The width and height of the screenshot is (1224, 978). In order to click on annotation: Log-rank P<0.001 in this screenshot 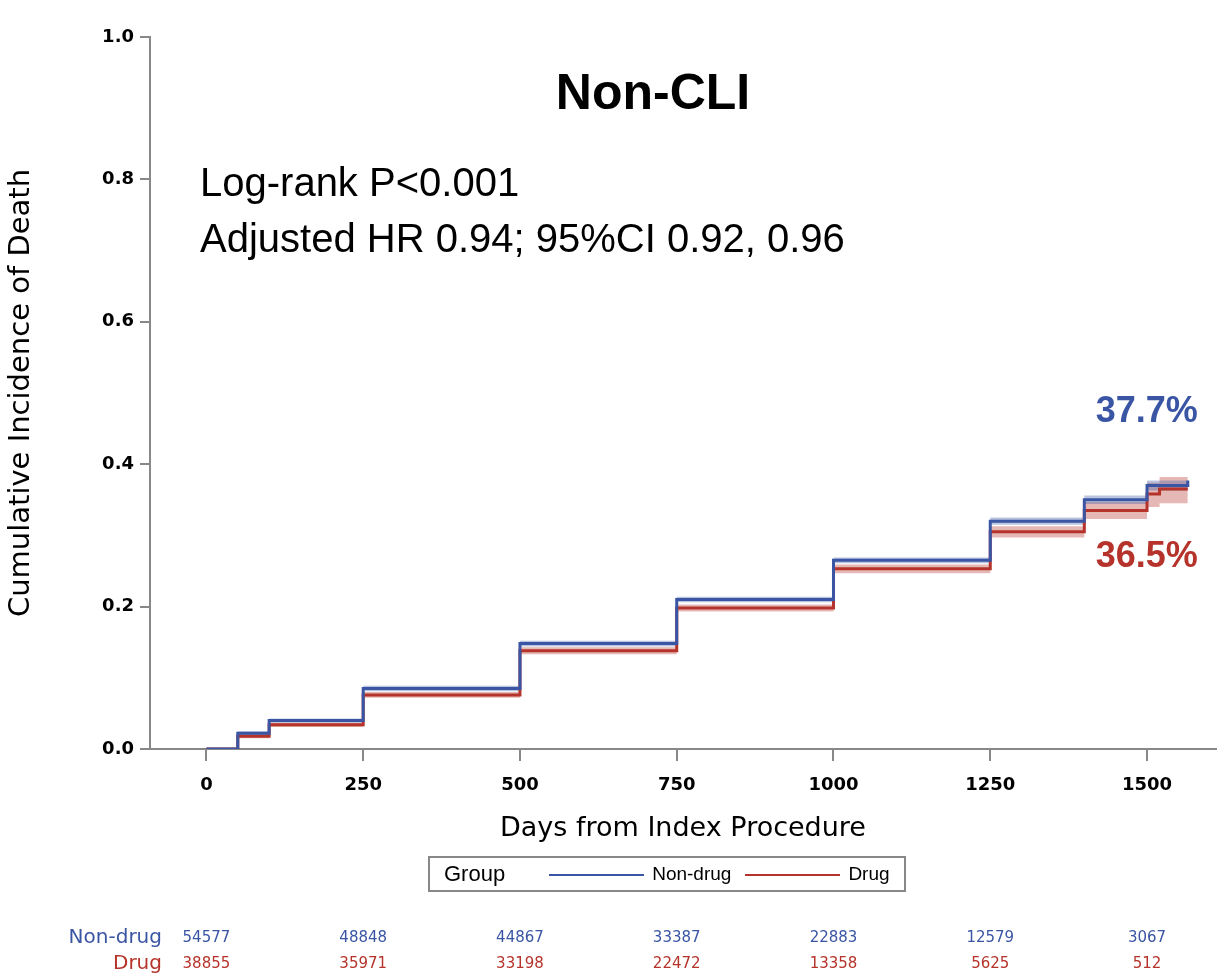, I will do `click(360, 182)`.